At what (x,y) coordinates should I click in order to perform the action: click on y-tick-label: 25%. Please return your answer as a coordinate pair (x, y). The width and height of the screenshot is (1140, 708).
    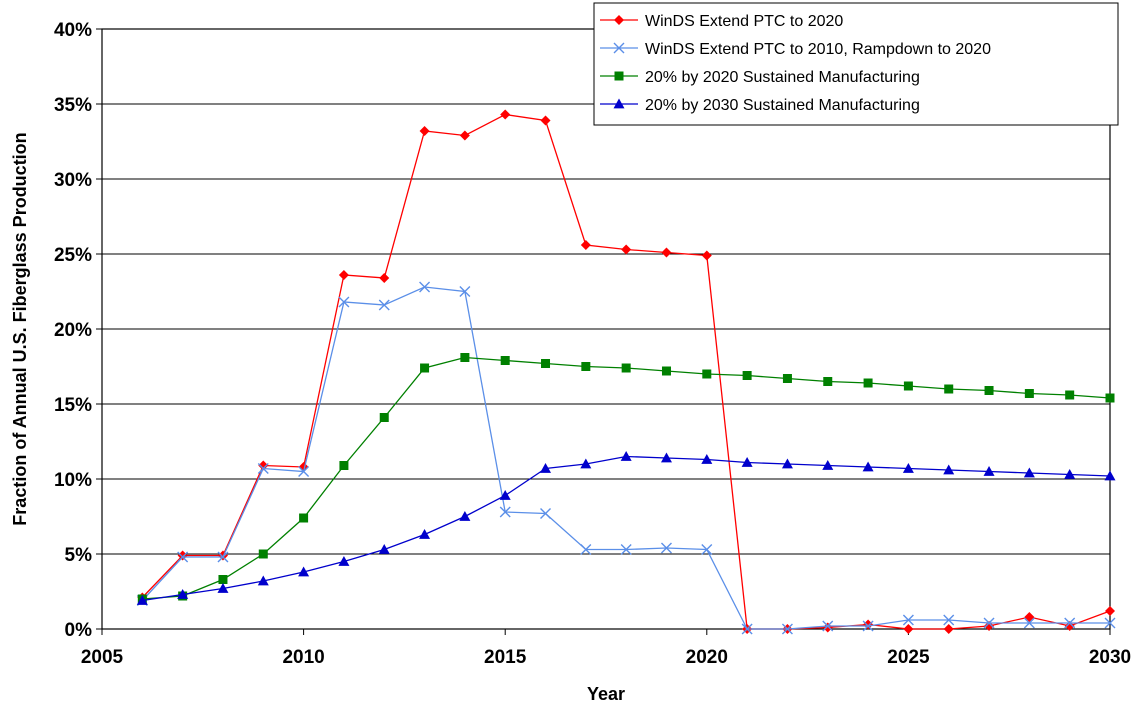
    Looking at the image, I should click on (73, 255).